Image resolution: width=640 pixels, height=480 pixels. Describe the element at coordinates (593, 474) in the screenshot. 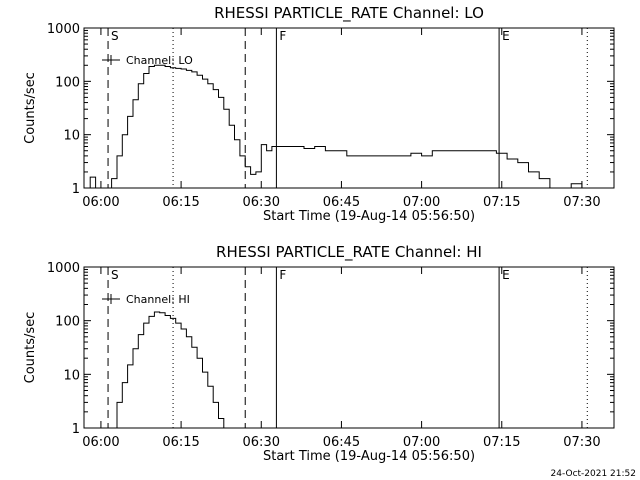

I see `timestamp: 24-Oct-2021 21:52` at that location.